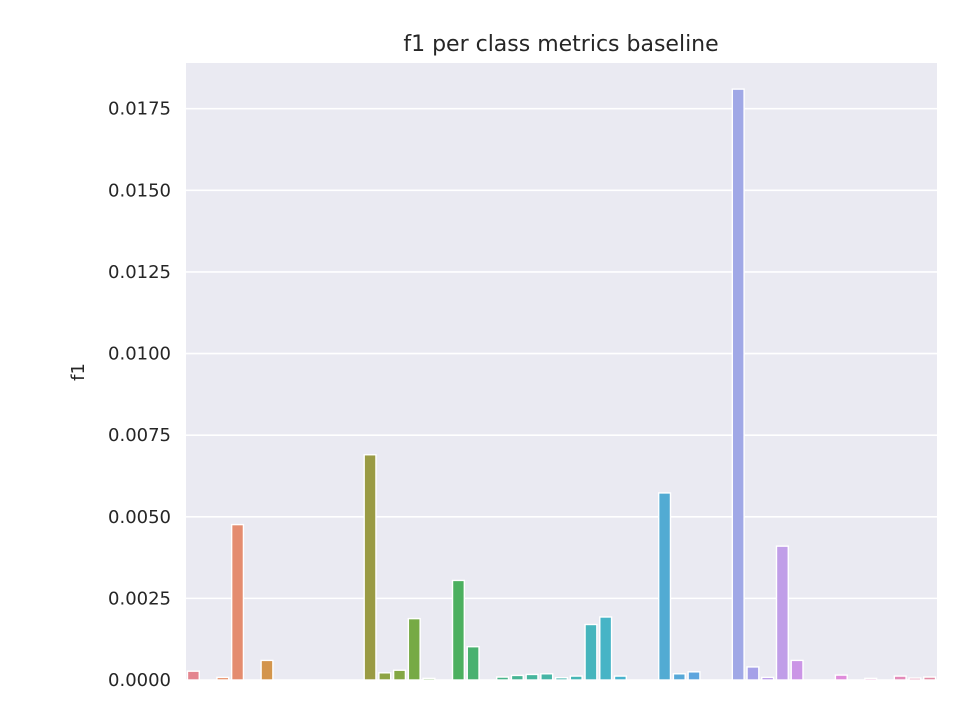  Describe the element at coordinates (139, 598) in the screenshot. I see `y-tick-label: 0.0025` at that location.